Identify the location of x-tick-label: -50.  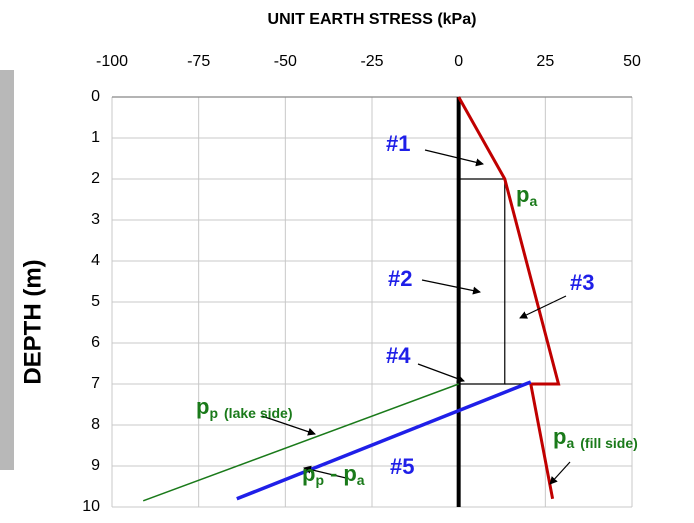
(285, 61).